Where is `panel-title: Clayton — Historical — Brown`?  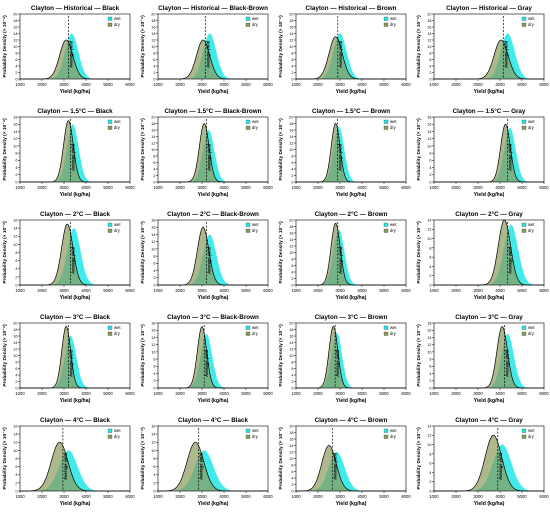 panel-title: Clayton — Historical — Brown is located at coordinates (351, 8).